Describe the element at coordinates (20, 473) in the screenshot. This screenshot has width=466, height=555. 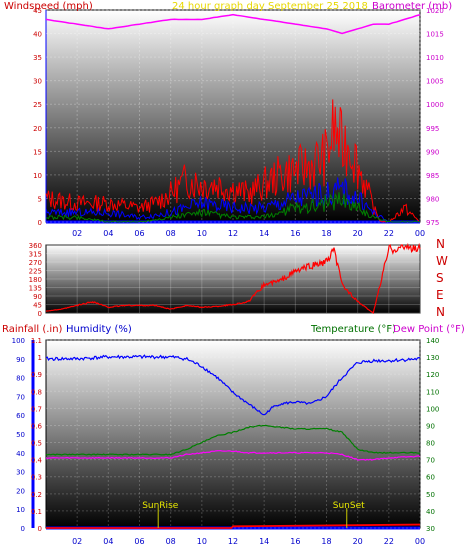
I see `humidity-tick-label: 30` at that location.